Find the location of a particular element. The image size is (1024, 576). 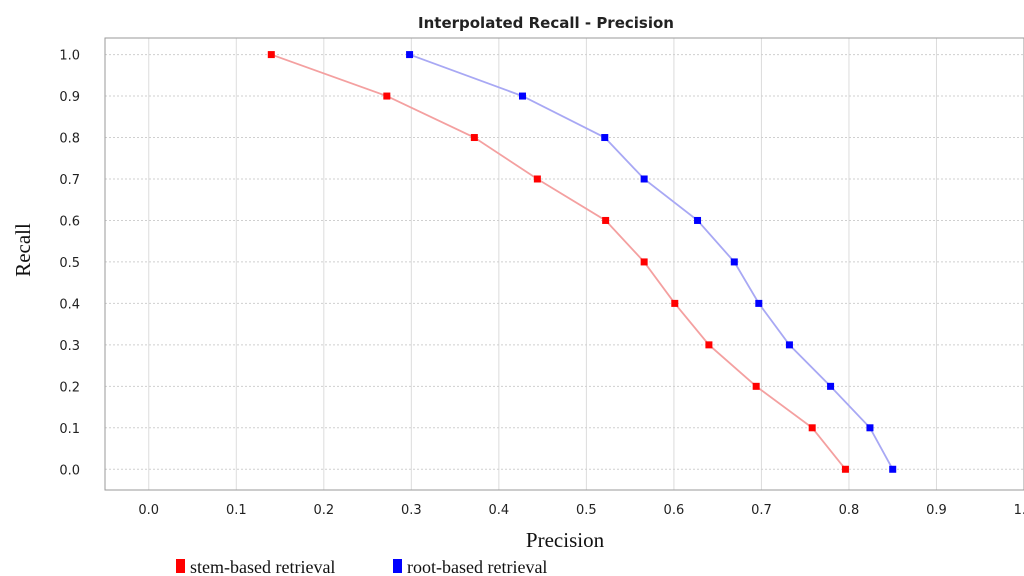

x-tick-label: 0.5 is located at coordinates (586, 510).